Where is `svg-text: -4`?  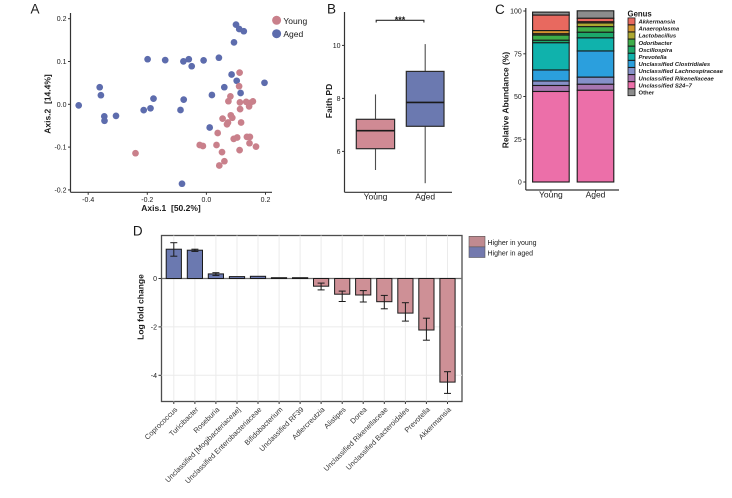 svg-text: -4 is located at coordinates (154, 376).